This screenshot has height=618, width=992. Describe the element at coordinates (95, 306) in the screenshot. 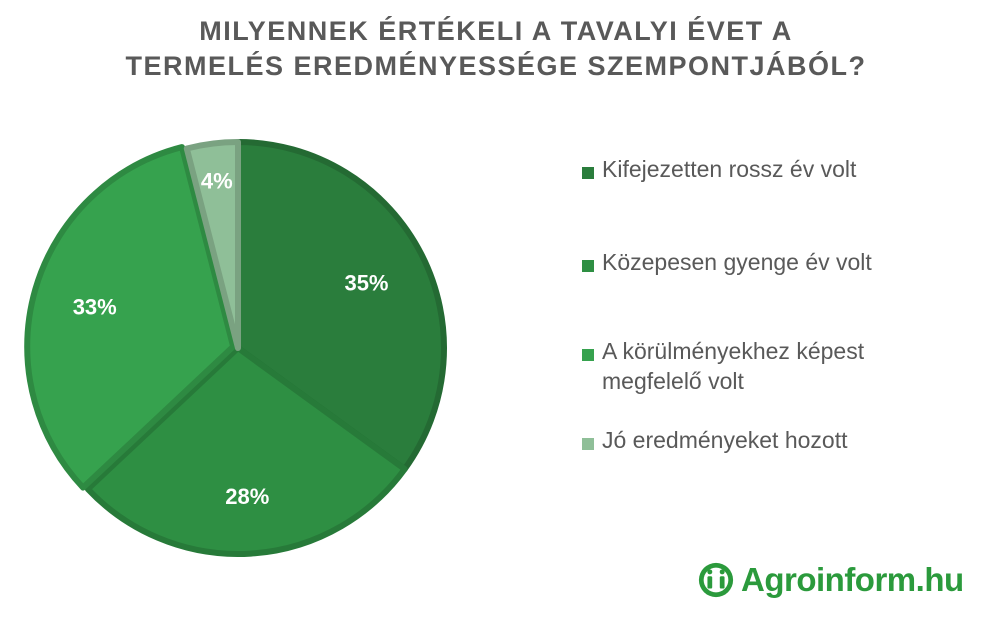

I see `data-label-3: 33%` at that location.